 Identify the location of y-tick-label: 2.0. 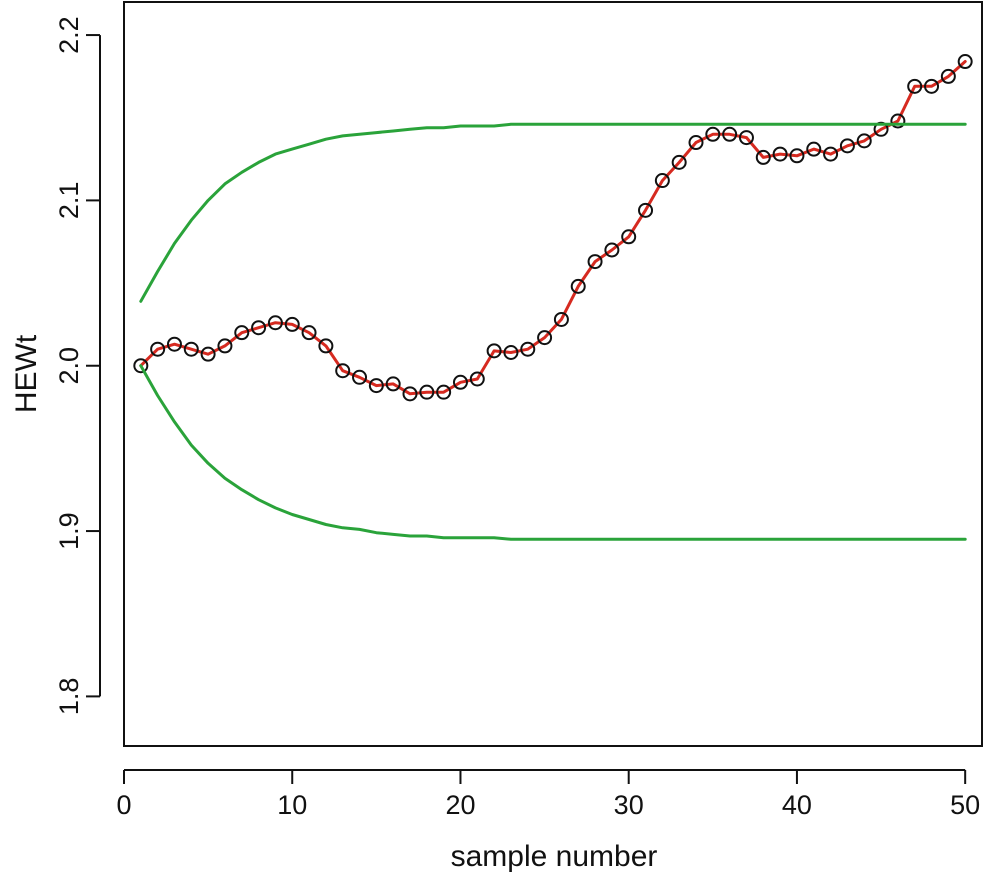
(69, 366).